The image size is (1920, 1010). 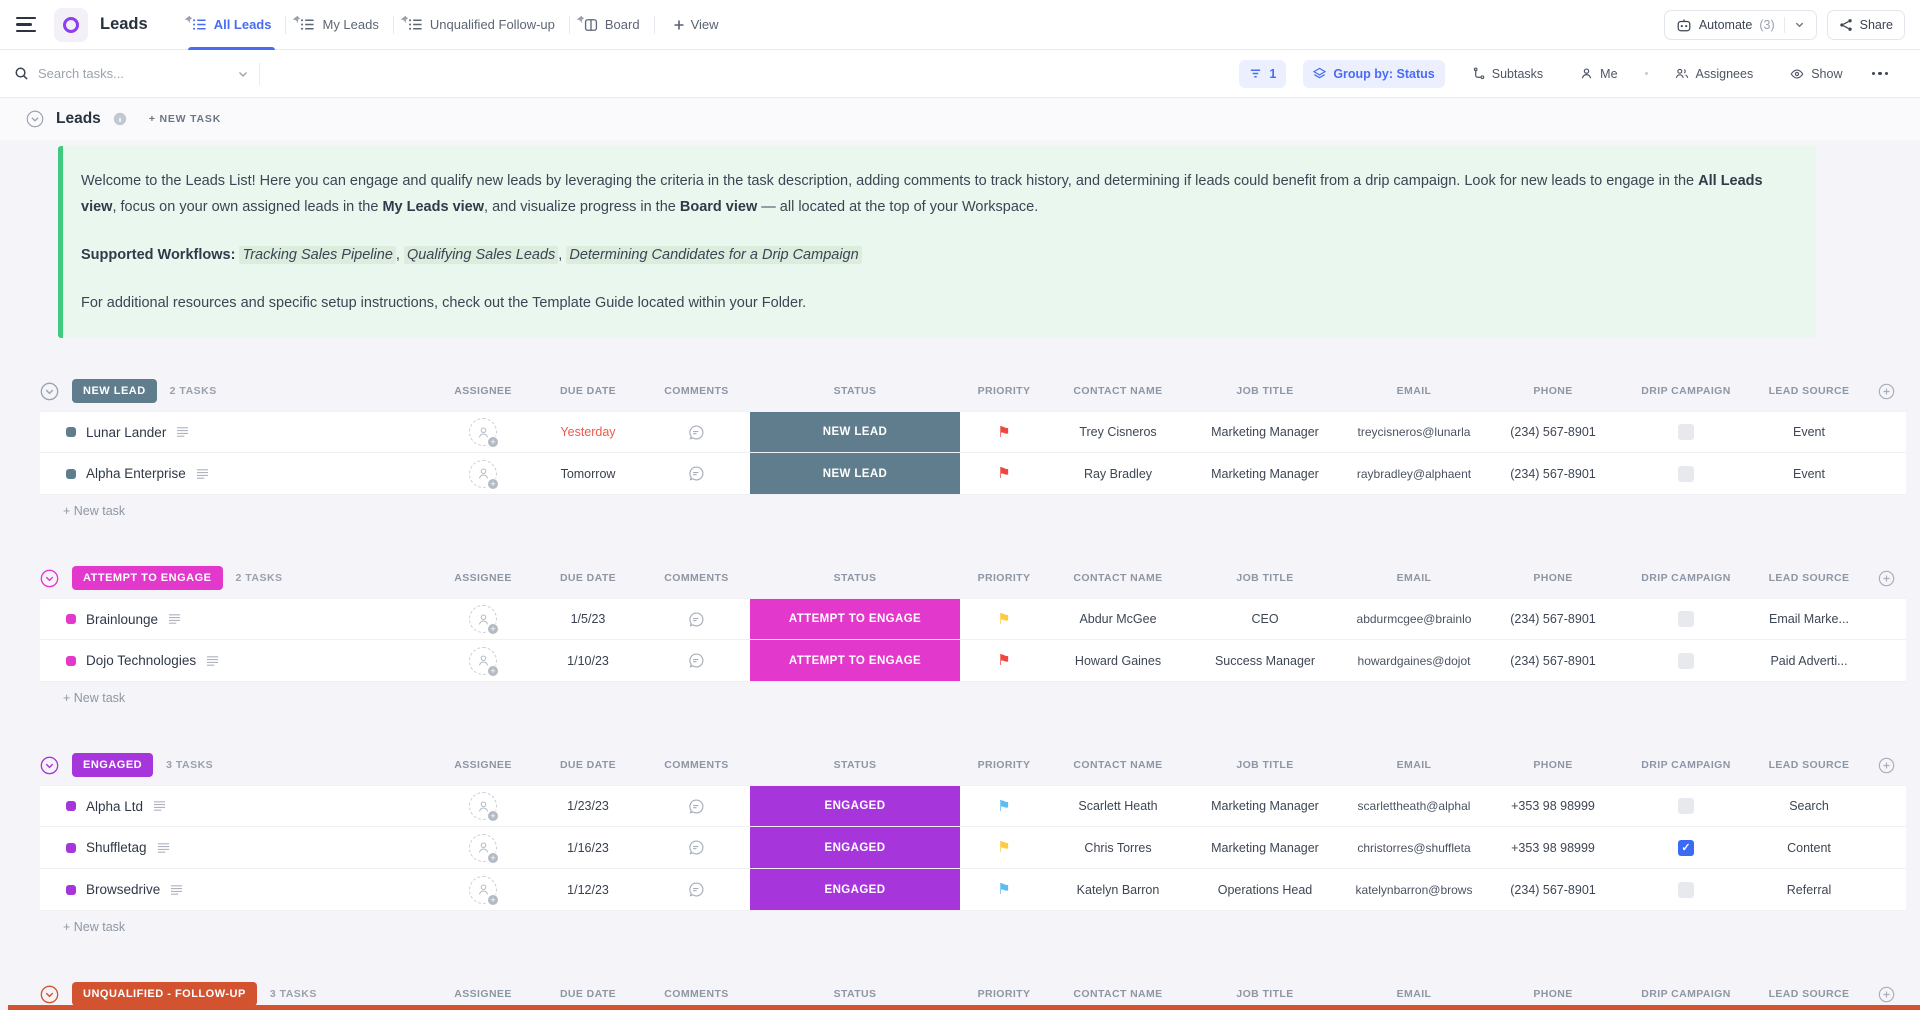 I want to click on workspace-logo, so click(x=71, y=24).